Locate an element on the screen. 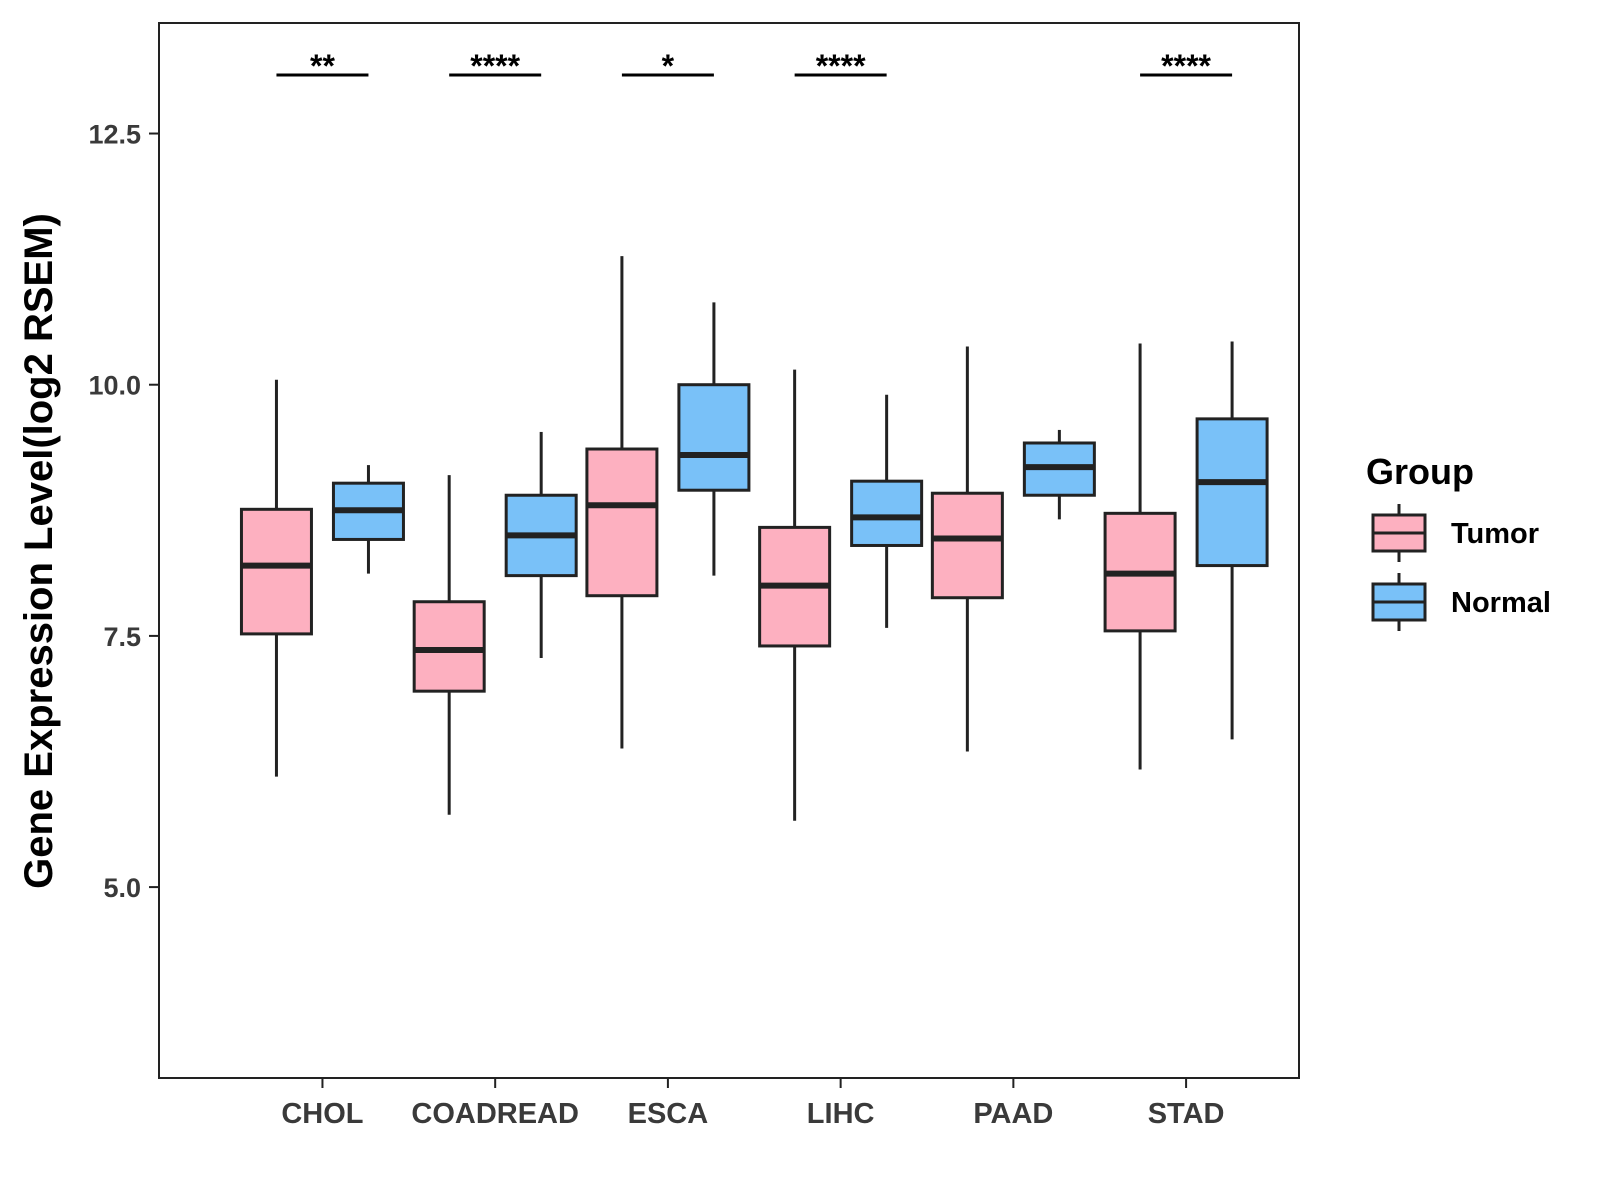 This screenshot has height=1200, width=1600. legend-key-tumor is located at coordinates (1399, 533).